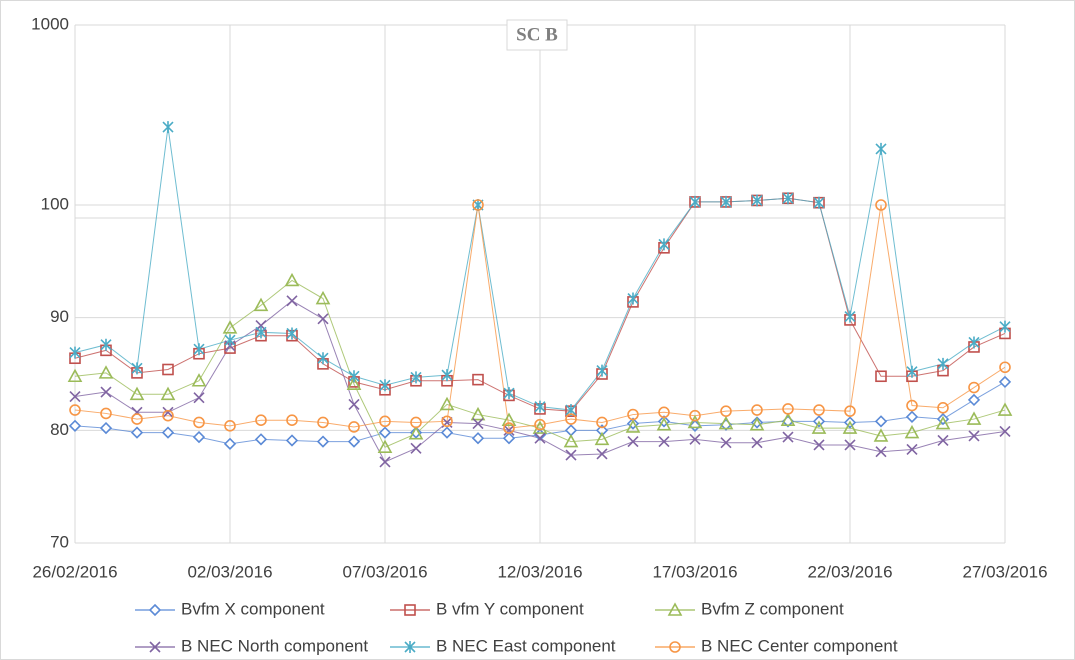  What do you see at coordinates (59, 541) in the screenshot?
I see `y-tick-label: 70` at bounding box center [59, 541].